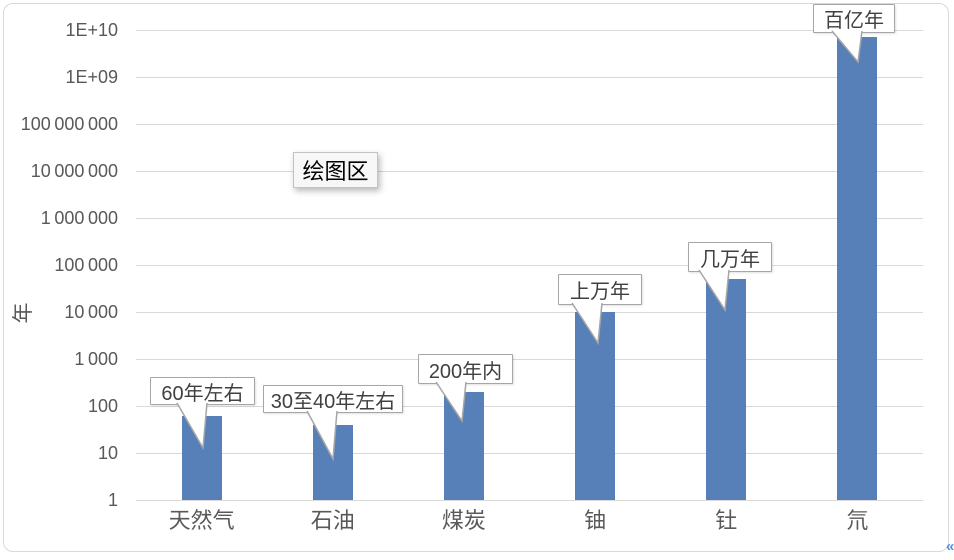 The image size is (954, 560). What do you see at coordinates (91, 312) in the screenshot?
I see `y-axis-tick-label: 10 000` at bounding box center [91, 312].